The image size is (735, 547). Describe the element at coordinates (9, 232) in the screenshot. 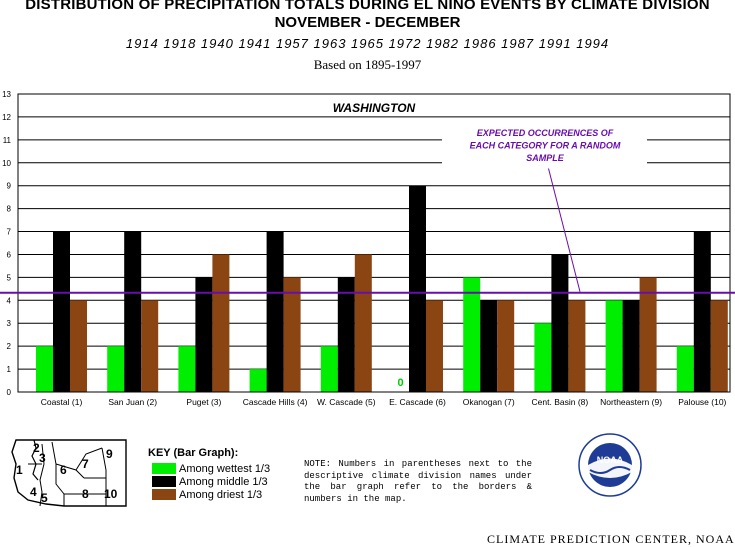

I see `y-tick-label: 7` at that location.